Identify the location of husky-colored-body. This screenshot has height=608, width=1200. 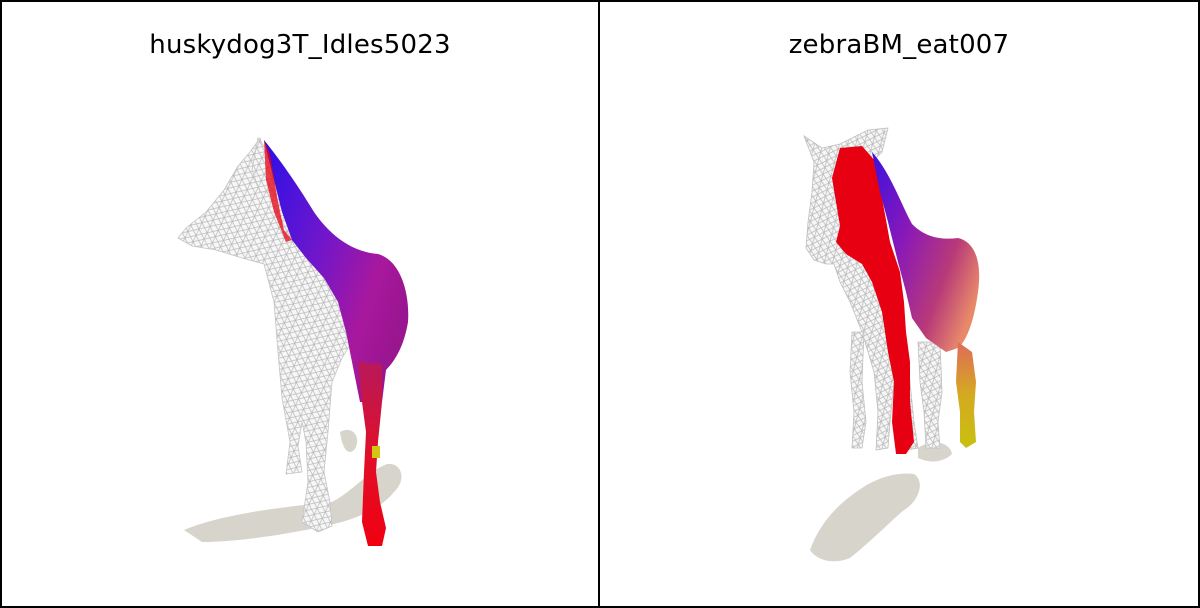
(336, 271).